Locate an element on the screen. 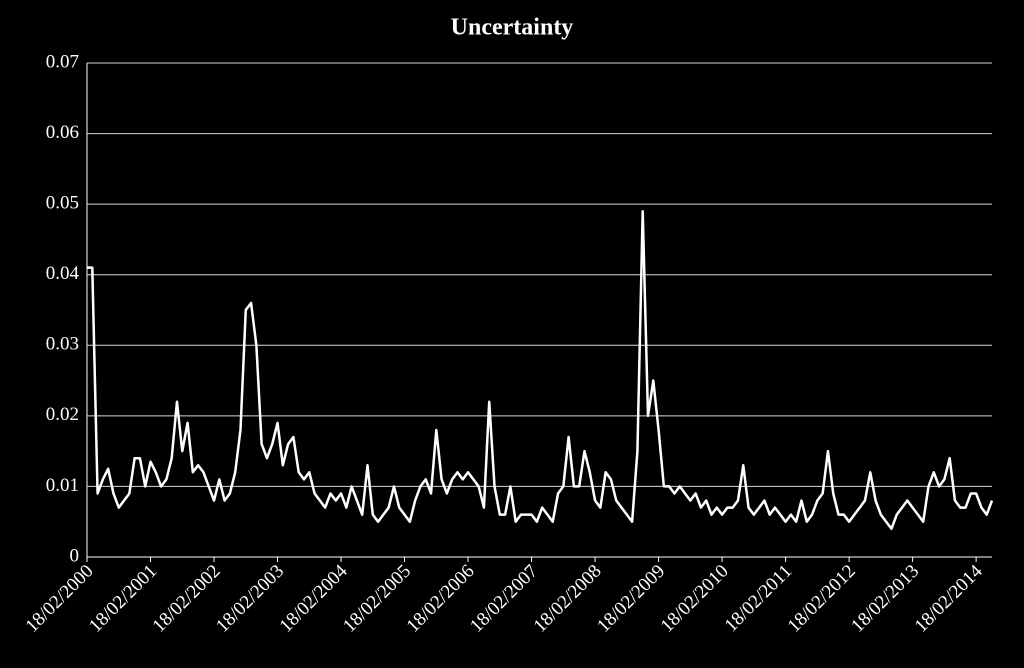 This screenshot has height=668, width=1024. x-tick-label: 18/02/2005 is located at coordinates (377, 599).